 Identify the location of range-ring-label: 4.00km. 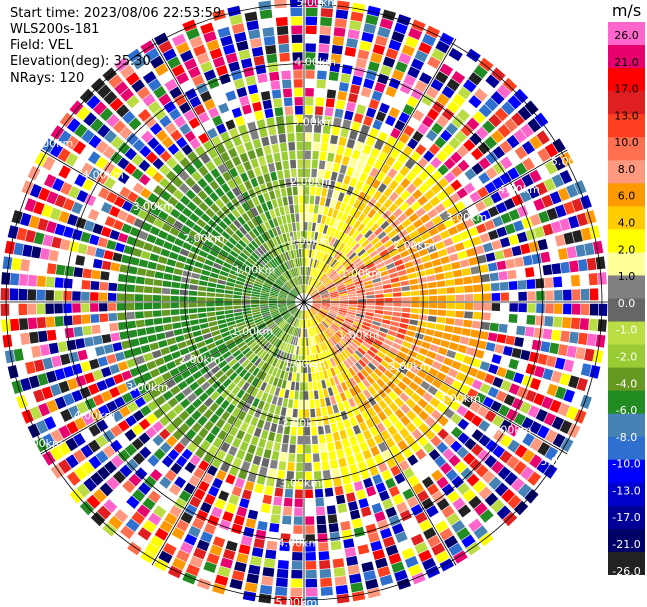
(511, 429).